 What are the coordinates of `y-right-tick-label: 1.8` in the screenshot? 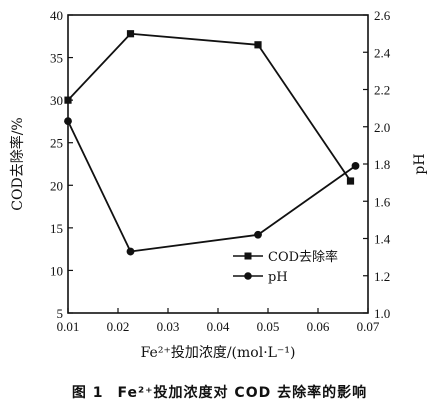 It's located at (382, 164).